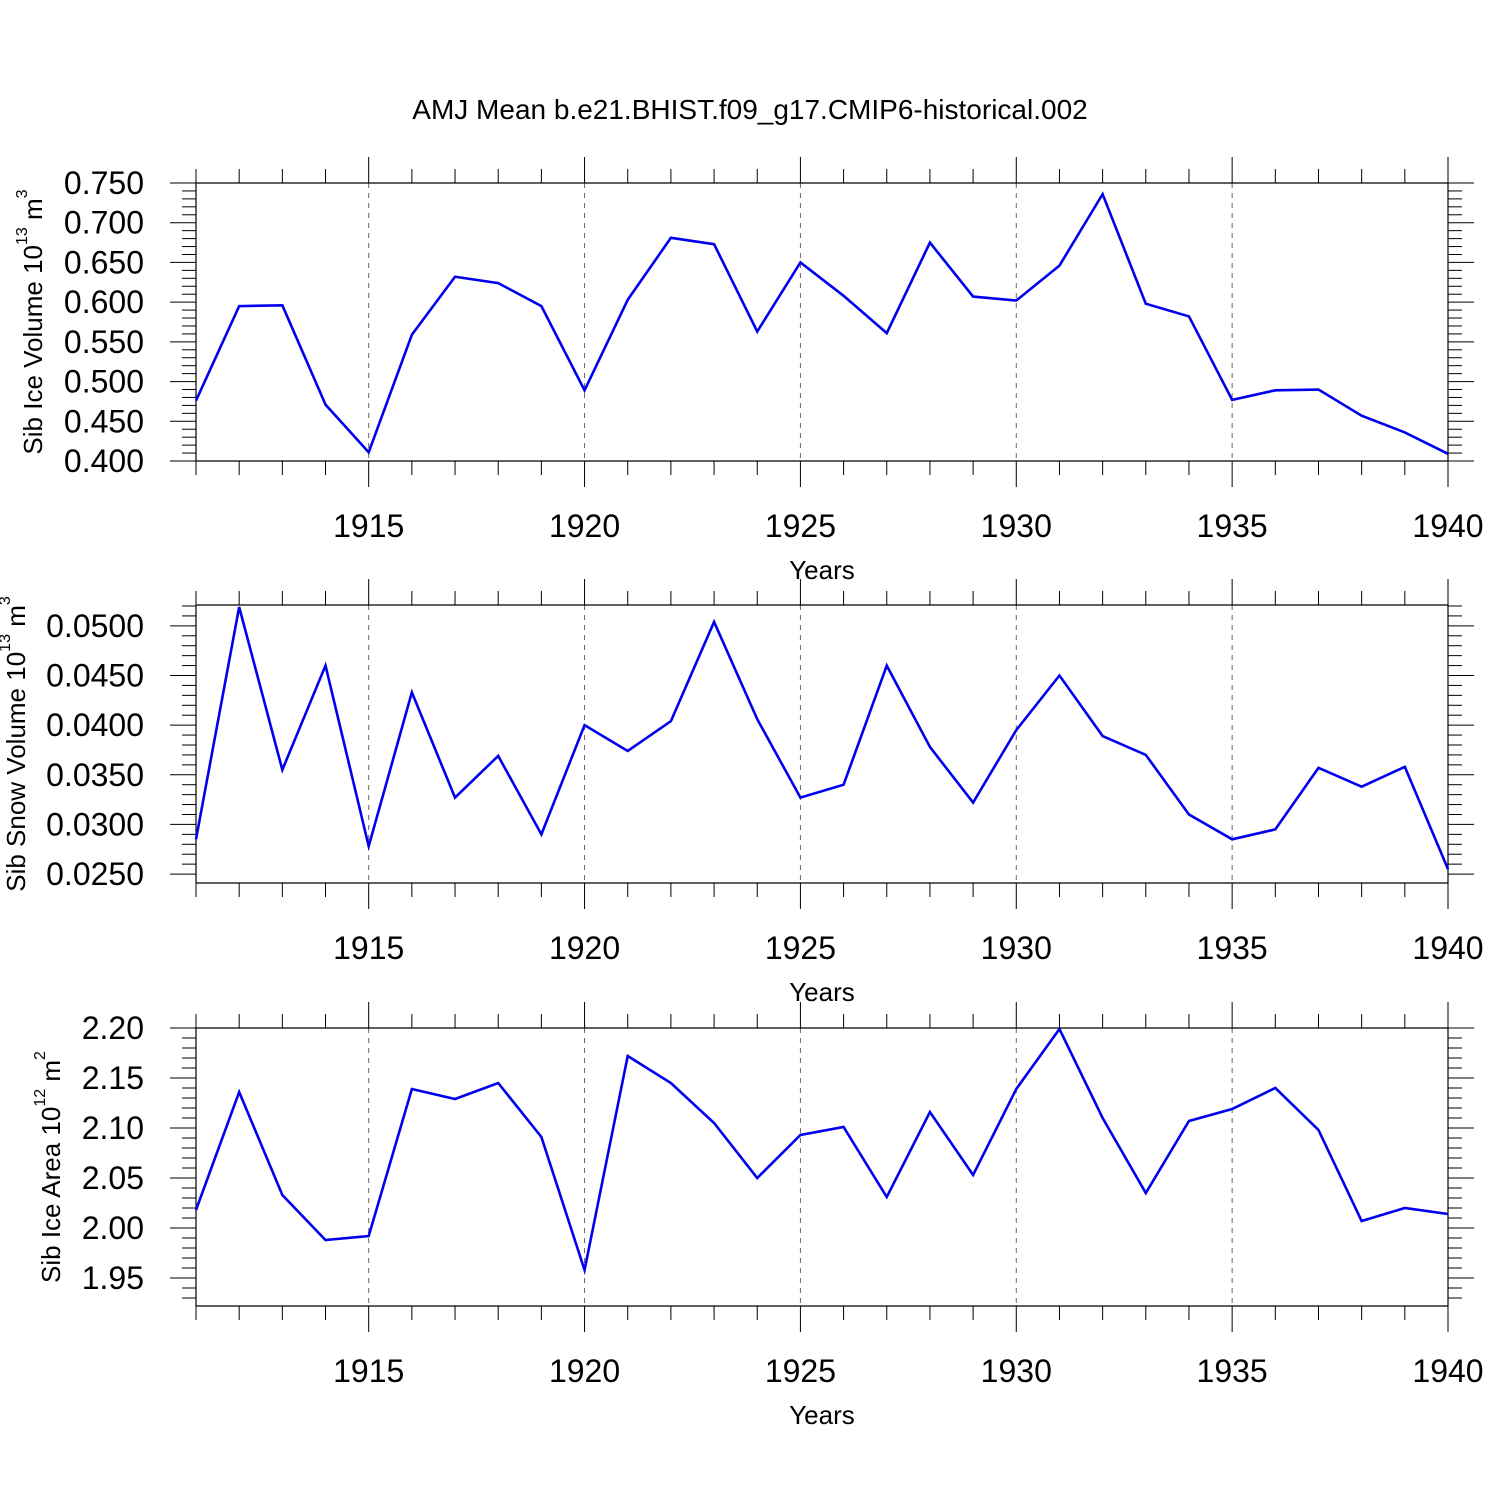  What do you see at coordinates (16, 772) in the screenshot?
I see `chart-1-y-axis-label-part-0: Sib Snow Volume 10` at bounding box center [16, 772].